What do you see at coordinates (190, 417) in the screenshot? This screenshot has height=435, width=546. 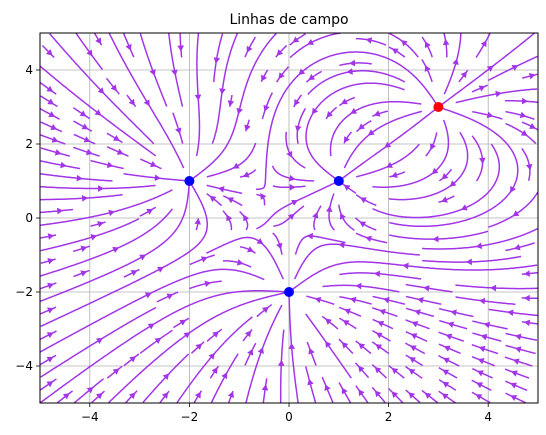 I see `x-tick-label: −2` at bounding box center [190, 417].